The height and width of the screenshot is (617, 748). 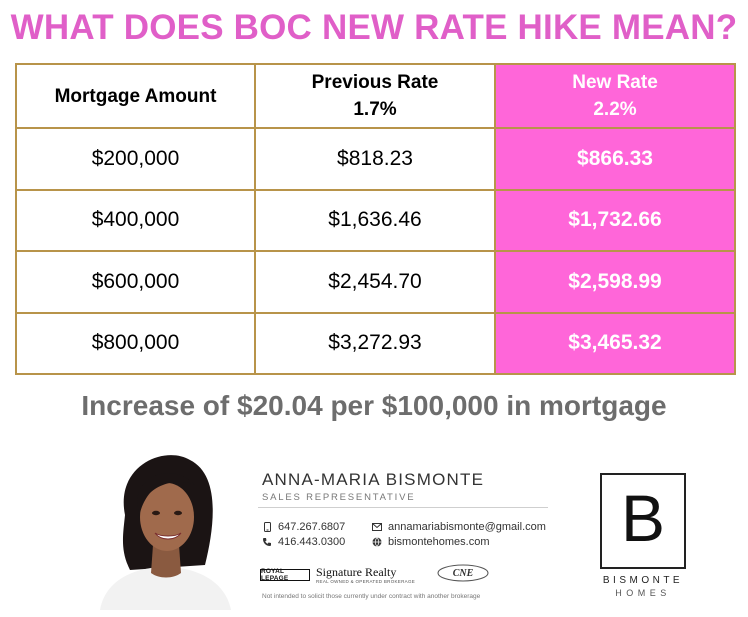 What do you see at coordinates (643, 518) in the screenshot?
I see `logo-letter: B` at bounding box center [643, 518].